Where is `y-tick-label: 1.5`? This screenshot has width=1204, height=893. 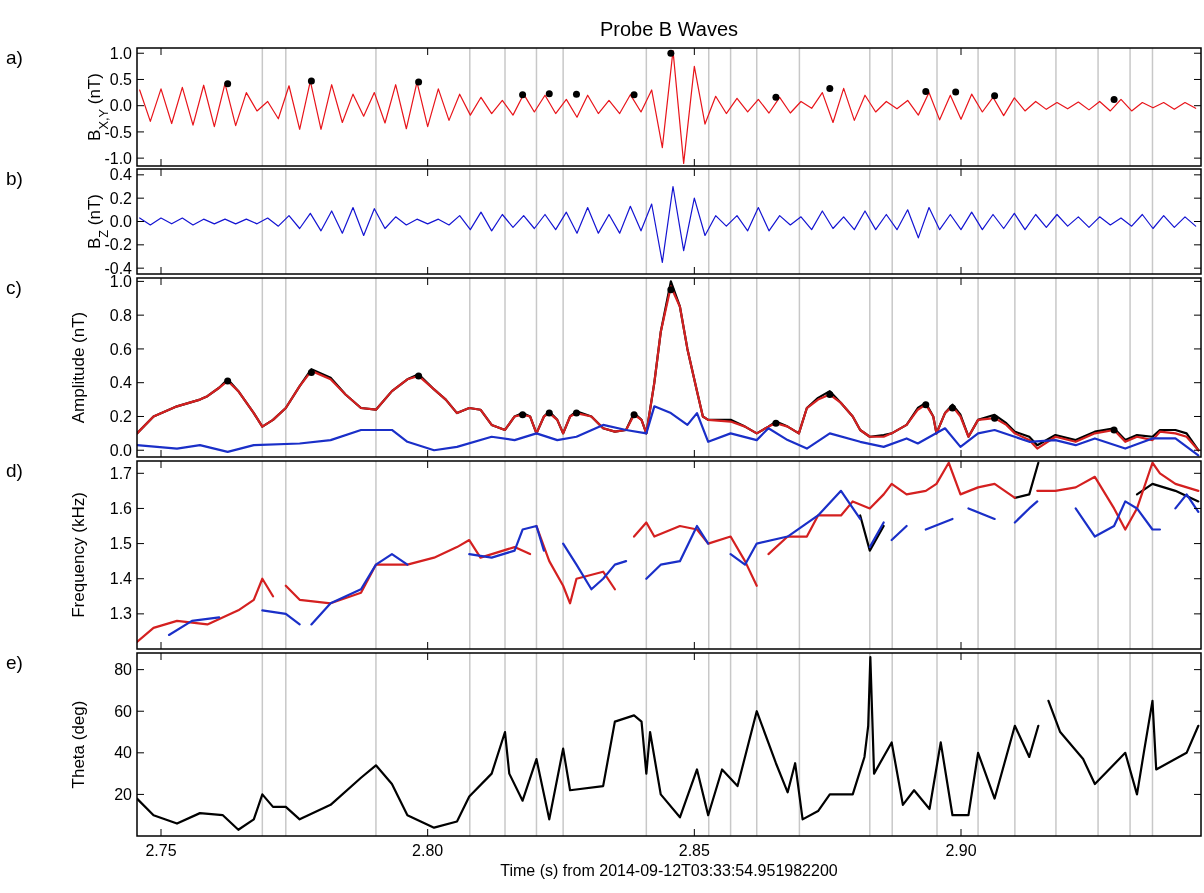
y-tick-label: 1.5 is located at coordinates (121, 544).